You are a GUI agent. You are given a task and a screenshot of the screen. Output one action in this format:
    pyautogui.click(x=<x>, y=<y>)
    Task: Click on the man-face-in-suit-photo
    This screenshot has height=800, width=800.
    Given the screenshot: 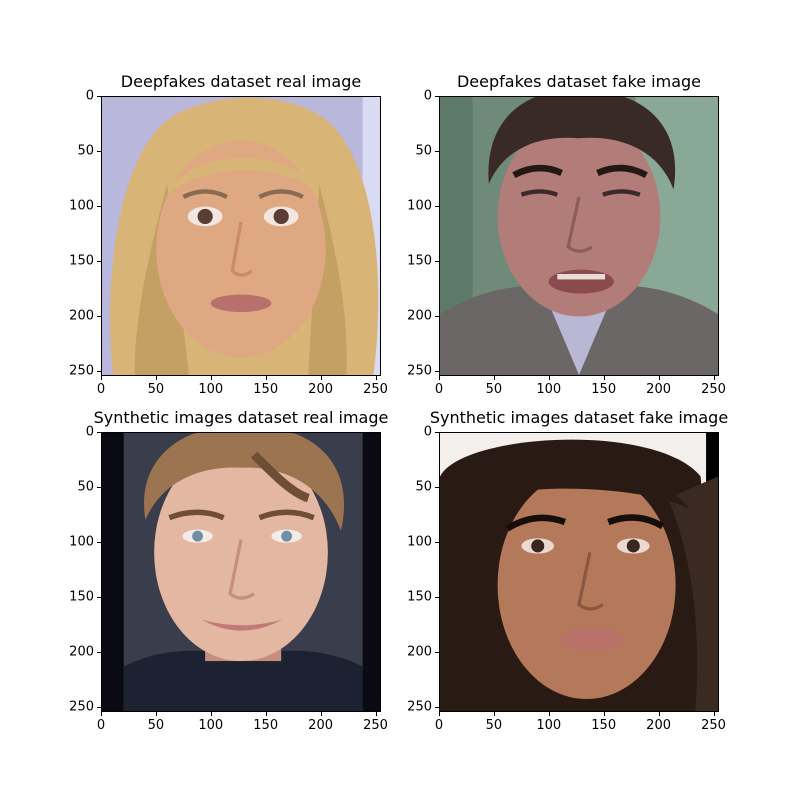 What is the action you would take?
    pyautogui.click(x=579, y=236)
    